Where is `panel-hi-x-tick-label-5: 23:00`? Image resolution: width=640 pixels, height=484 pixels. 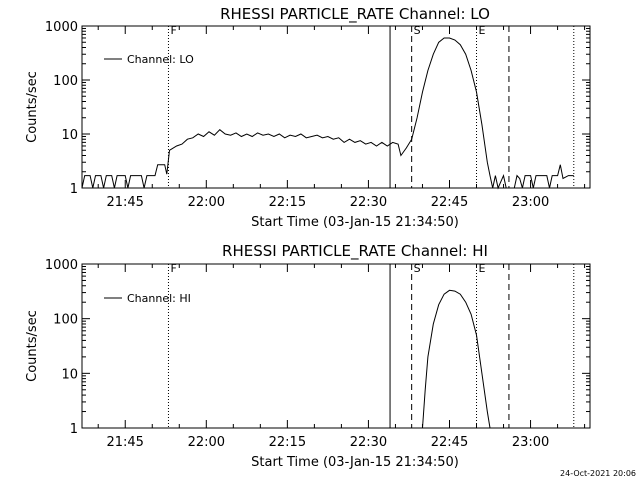 panel-hi-x-tick-label-5: 23:00 is located at coordinates (530, 442).